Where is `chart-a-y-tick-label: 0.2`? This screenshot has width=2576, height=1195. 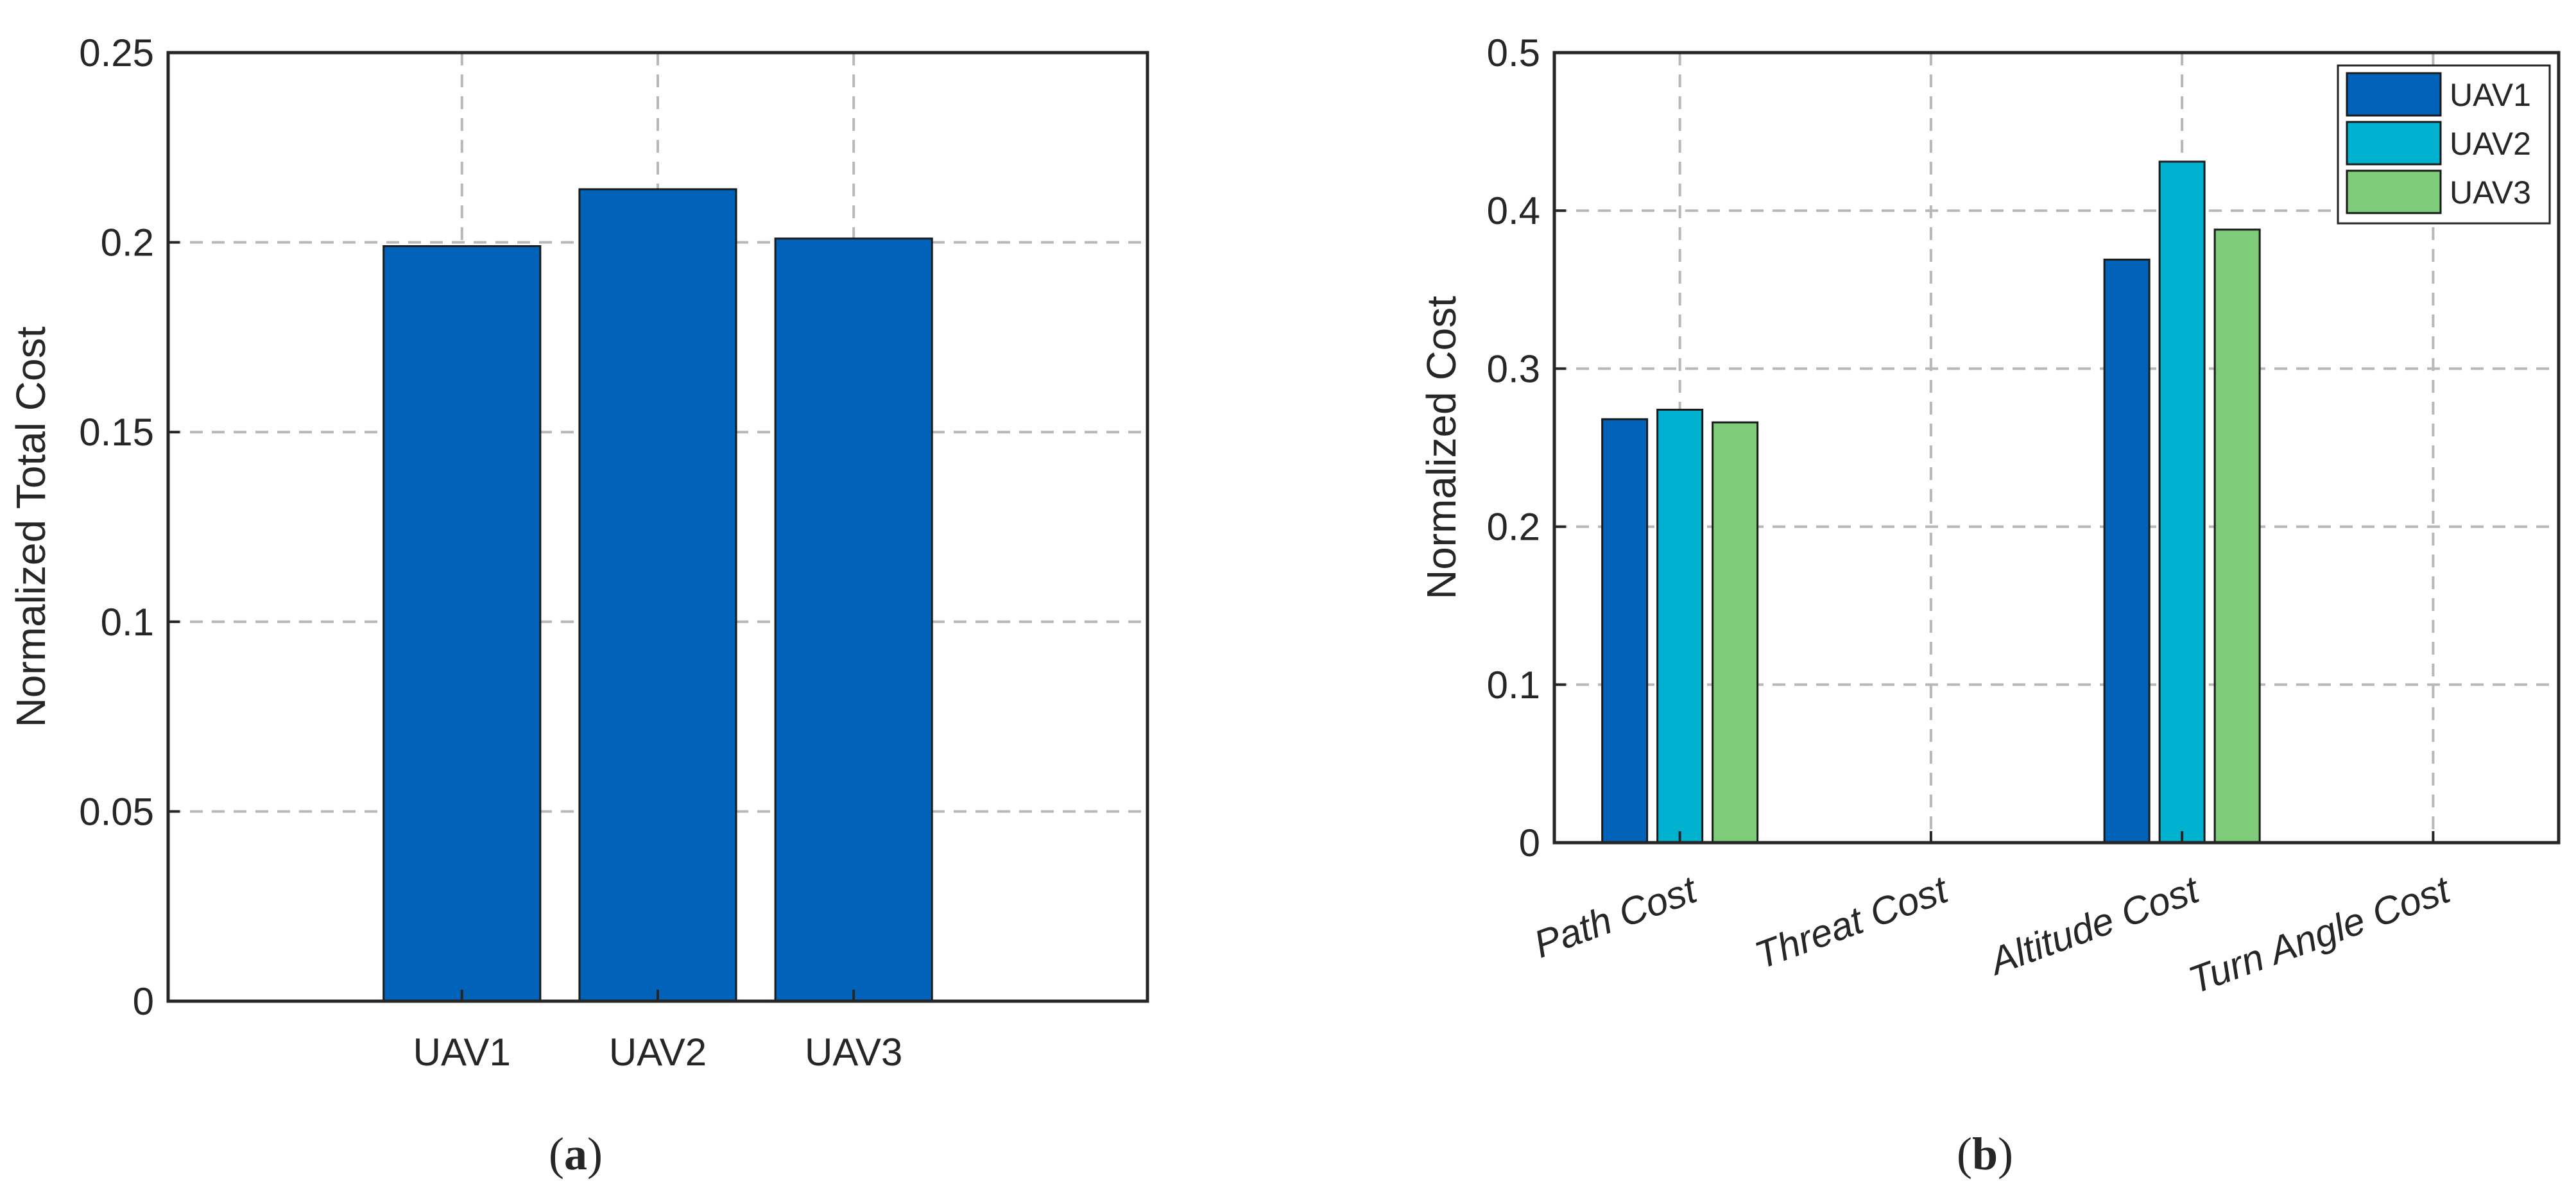 chart-a-y-tick-label: 0.2 is located at coordinates (127, 242).